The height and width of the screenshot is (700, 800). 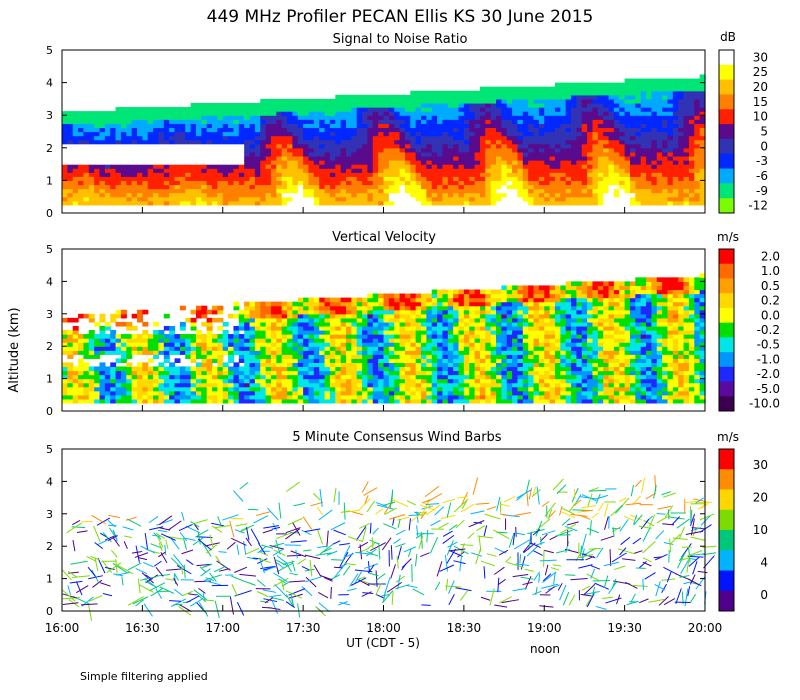 What do you see at coordinates (764, 146) in the screenshot?
I see `snr-colorbar-label: 0` at bounding box center [764, 146].